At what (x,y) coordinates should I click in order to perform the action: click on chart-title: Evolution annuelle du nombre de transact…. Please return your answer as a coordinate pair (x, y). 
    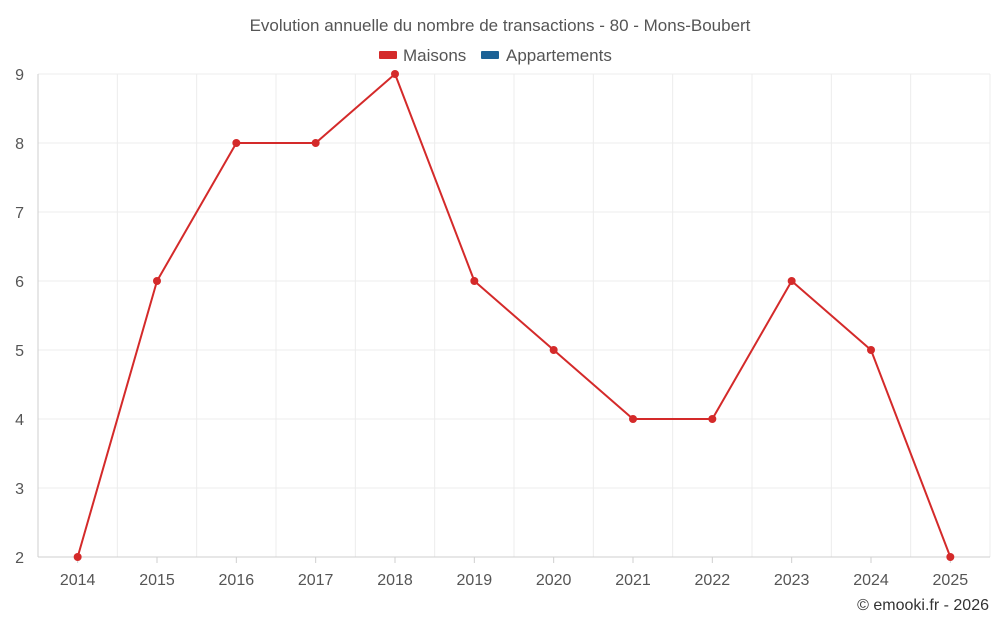
    Looking at the image, I should click on (500, 25).